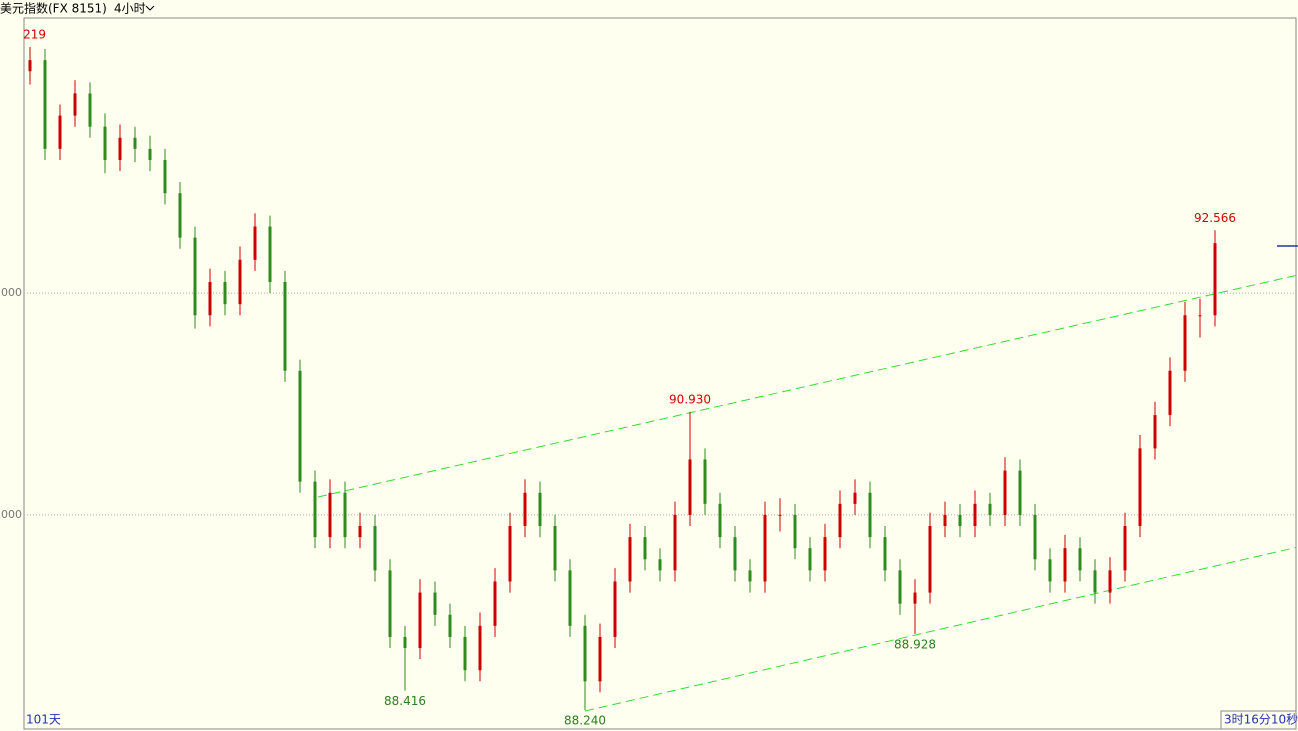  I want to click on footer-left: 101天, so click(43, 720).